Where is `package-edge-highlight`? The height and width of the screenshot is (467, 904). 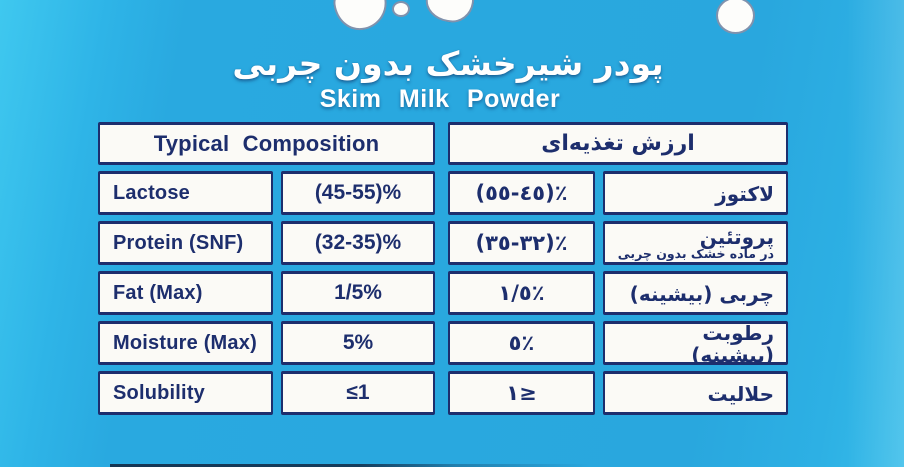
package-edge-highlight is located at coordinates (875, 233).